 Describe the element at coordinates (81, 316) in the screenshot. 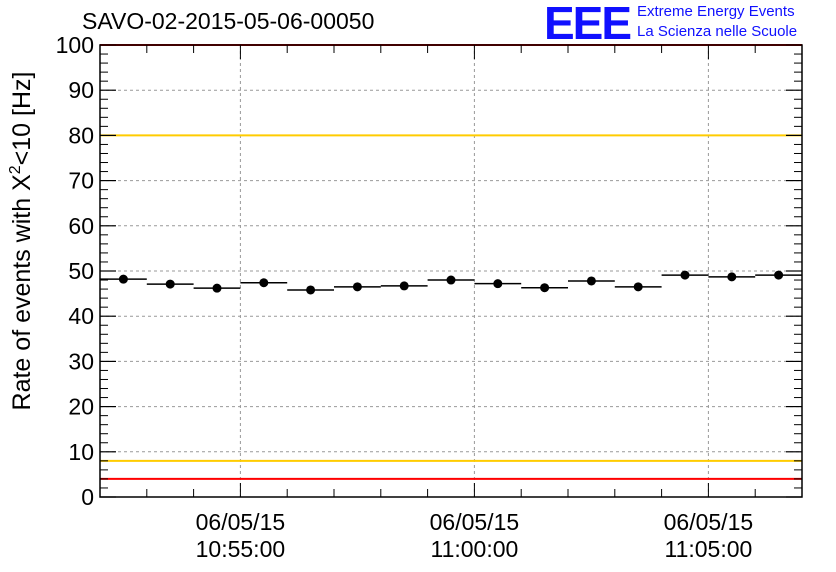

I see `y-tick-label: 40` at that location.